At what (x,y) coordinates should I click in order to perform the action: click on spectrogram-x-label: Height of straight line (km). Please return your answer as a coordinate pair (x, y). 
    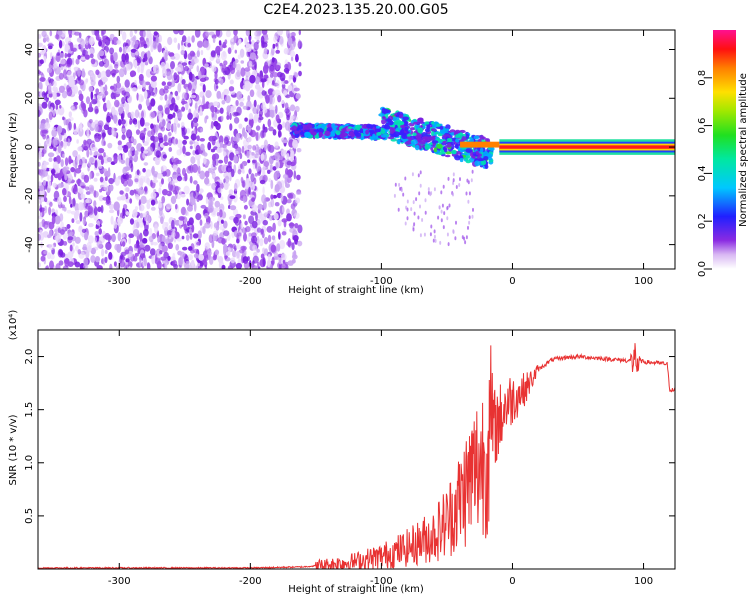
    Looking at the image, I should click on (356, 290).